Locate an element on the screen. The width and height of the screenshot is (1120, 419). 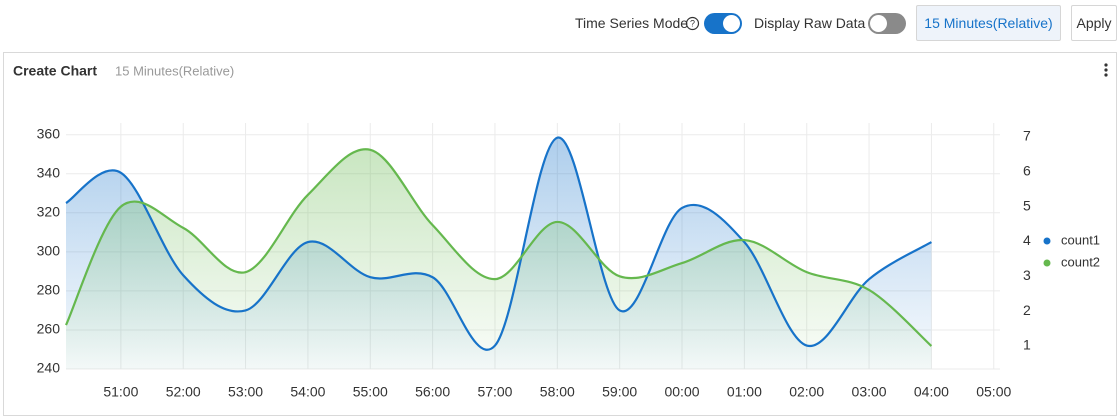
time-range-button: 15 Minutes(Relative) is located at coordinates (988, 23).